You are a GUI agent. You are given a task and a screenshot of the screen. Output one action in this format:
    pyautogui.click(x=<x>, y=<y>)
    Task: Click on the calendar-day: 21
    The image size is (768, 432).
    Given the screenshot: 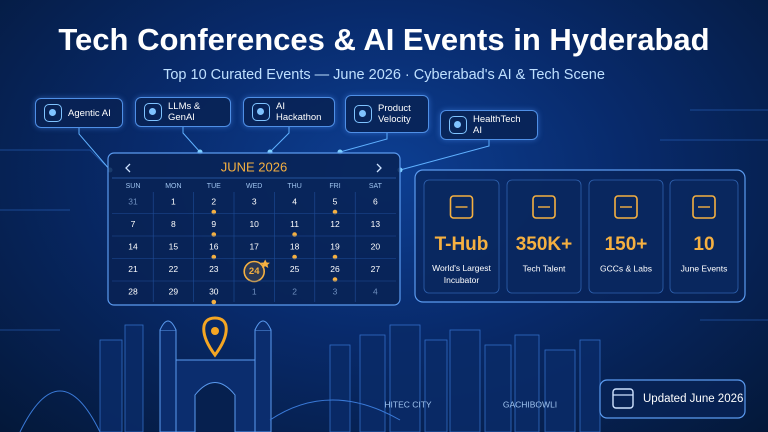 What is the action you would take?
    pyautogui.click(x=133, y=269)
    